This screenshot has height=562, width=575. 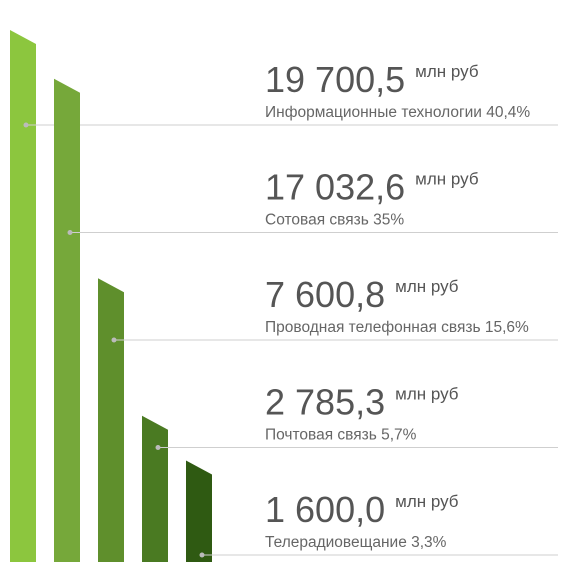 What do you see at coordinates (325, 402) in the screenshot?
I see `value-label: 2 785,3` at bounding box center [325, 402].